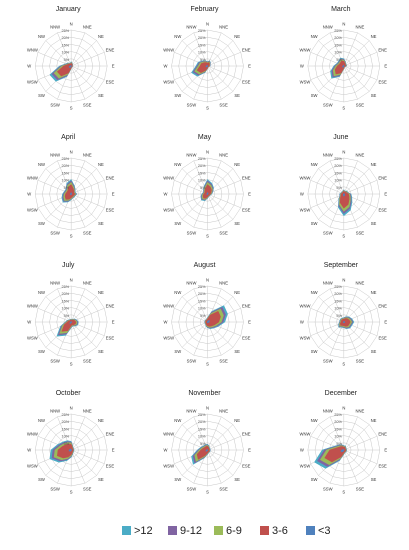 This screenshot has height=550, width=409. Describe the element at coordinates (314, 95) in the screenshot. I see `direction-label: SW` at that location.